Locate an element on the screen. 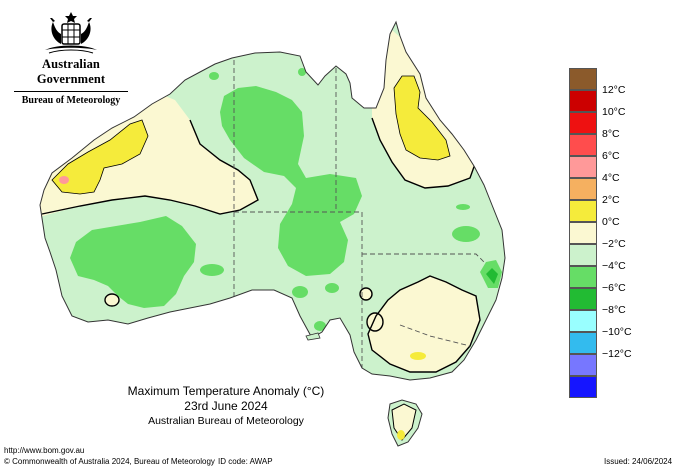  bureau-name: Bureau of Meteorology is located at coordinates (71, 100).